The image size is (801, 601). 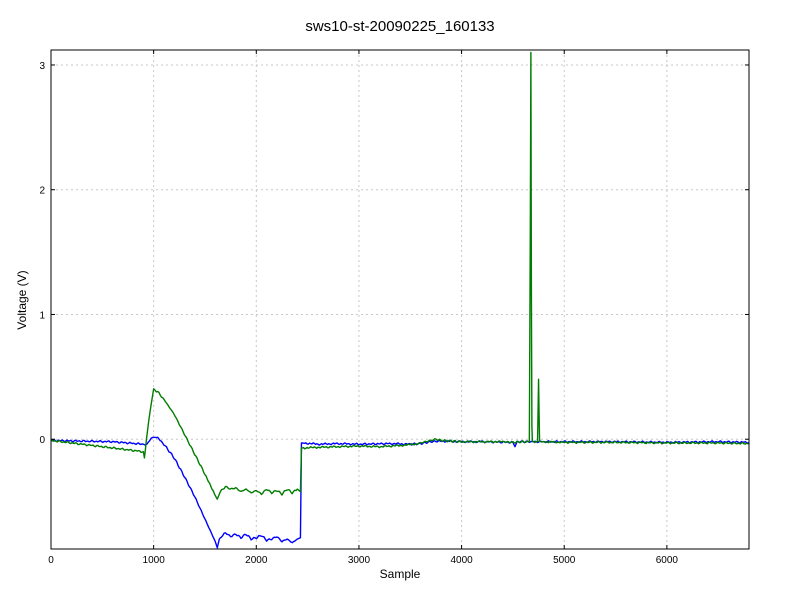 What do you see at coordinates (51, 560) in the screenshot?
I see `x-tick-label: 0` at bounding box center [51, 560].